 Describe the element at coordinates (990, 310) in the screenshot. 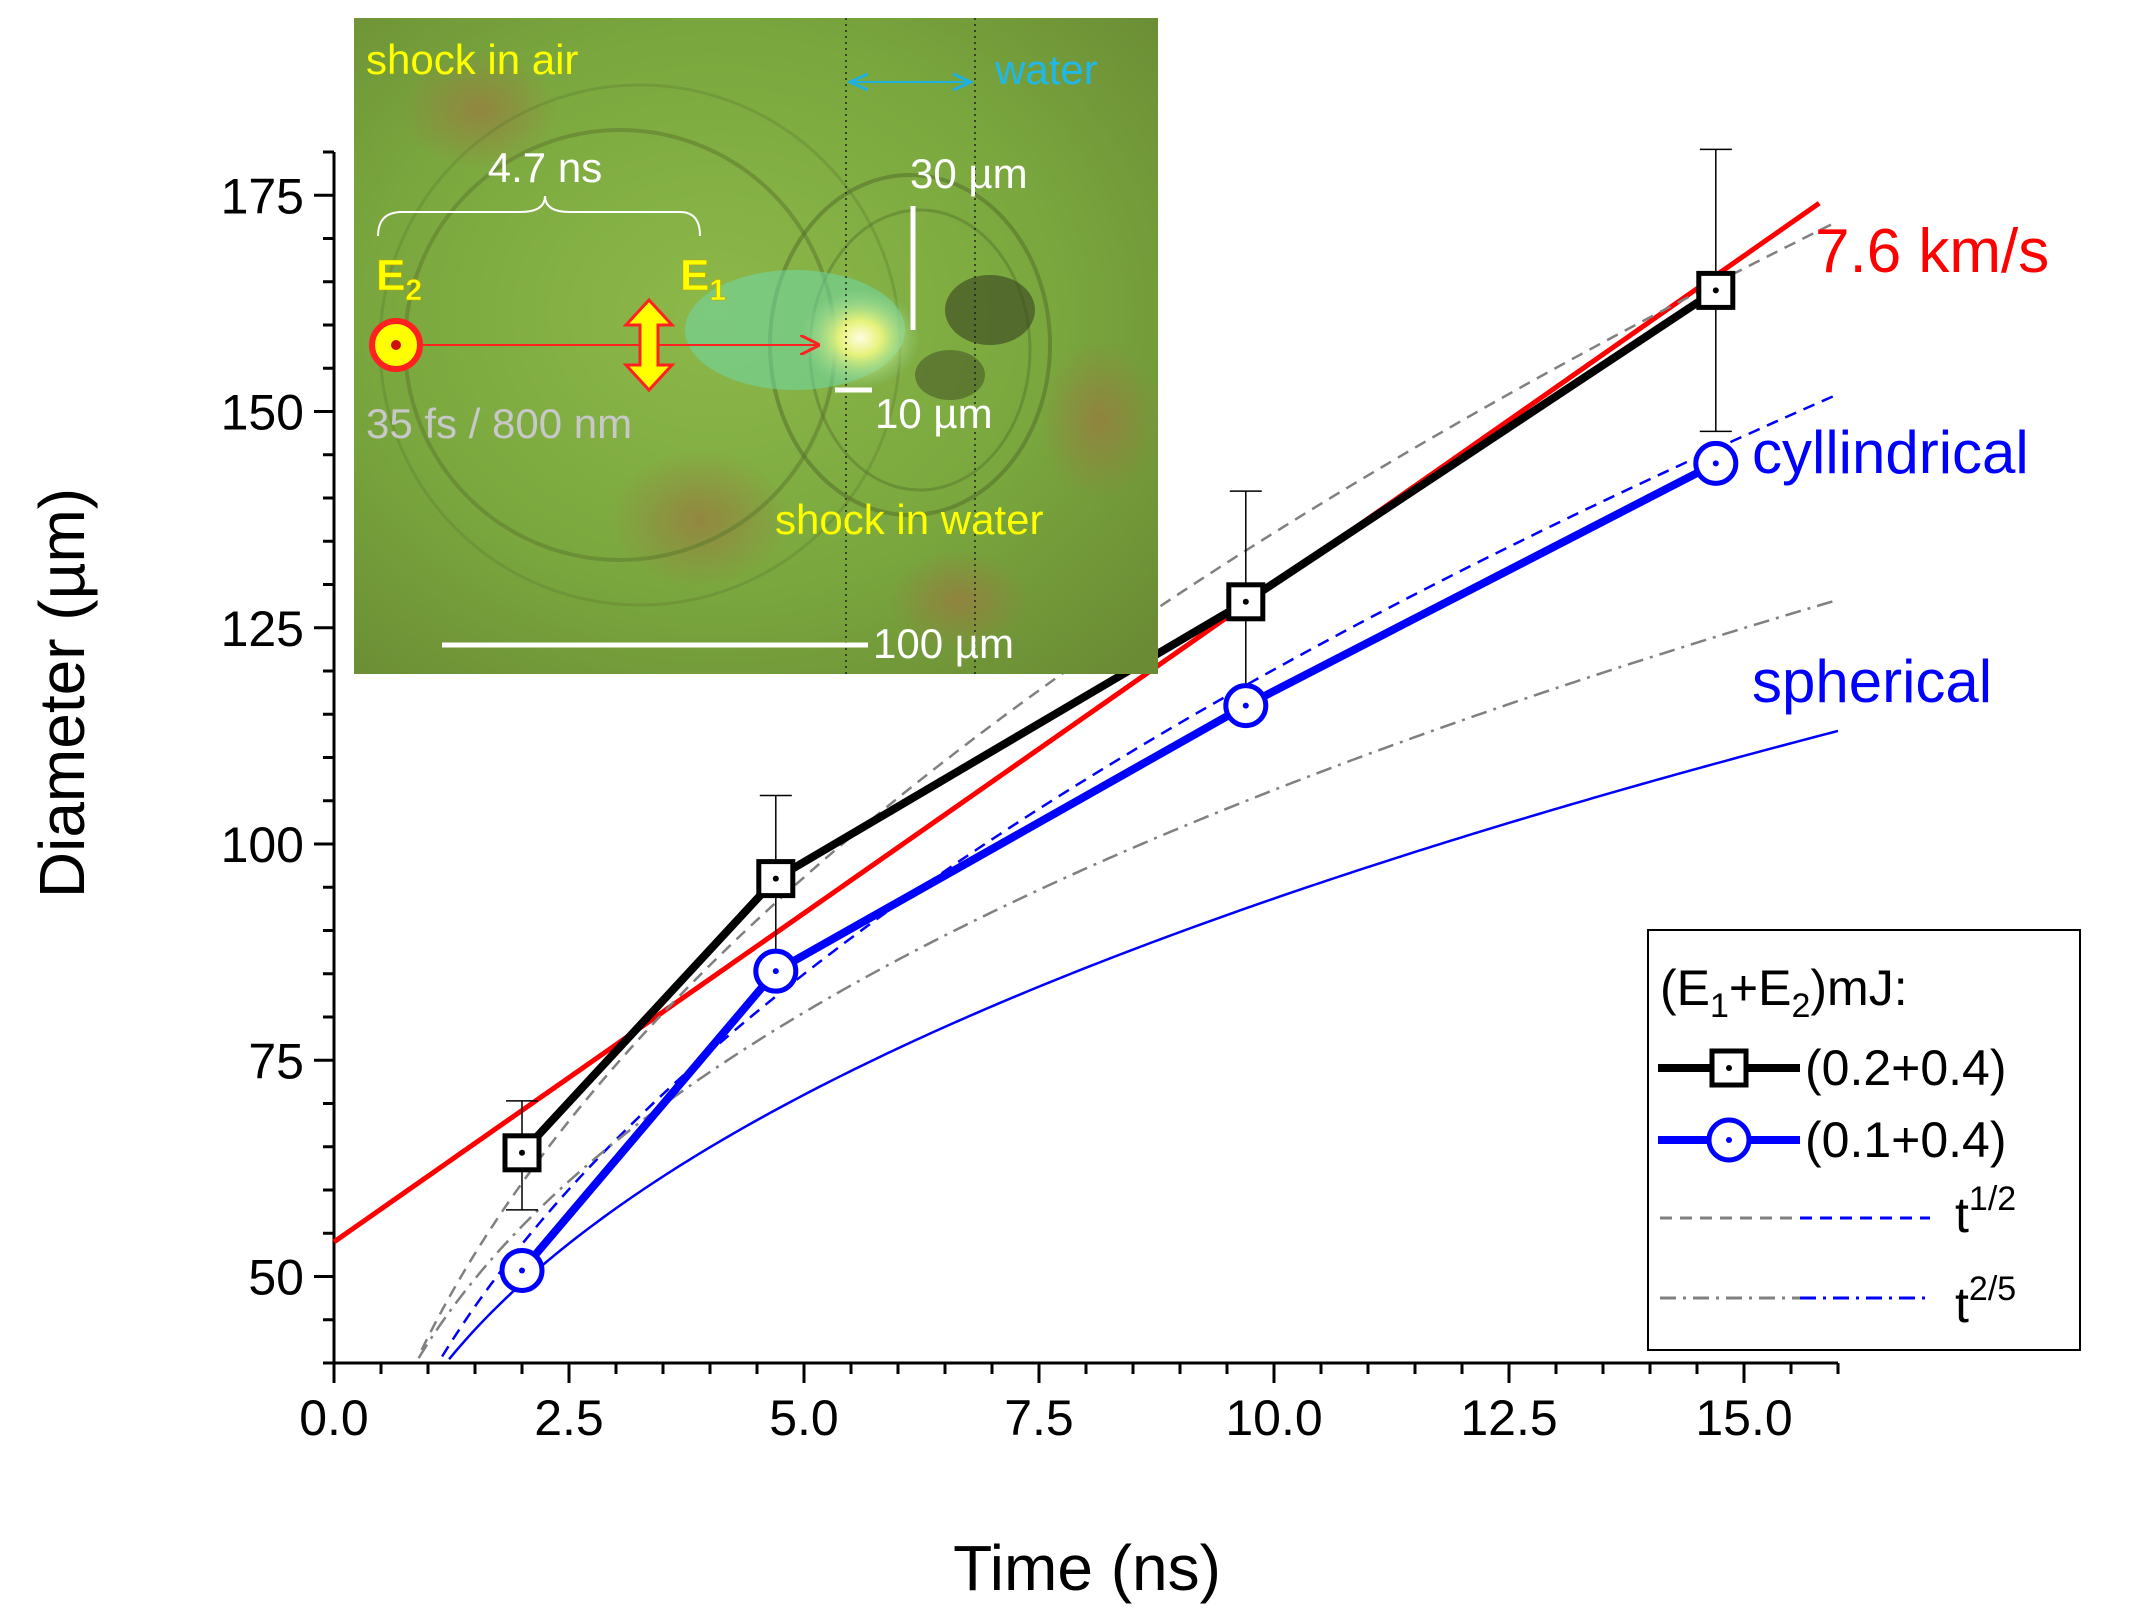

I see `cavitation-dark` at that location.